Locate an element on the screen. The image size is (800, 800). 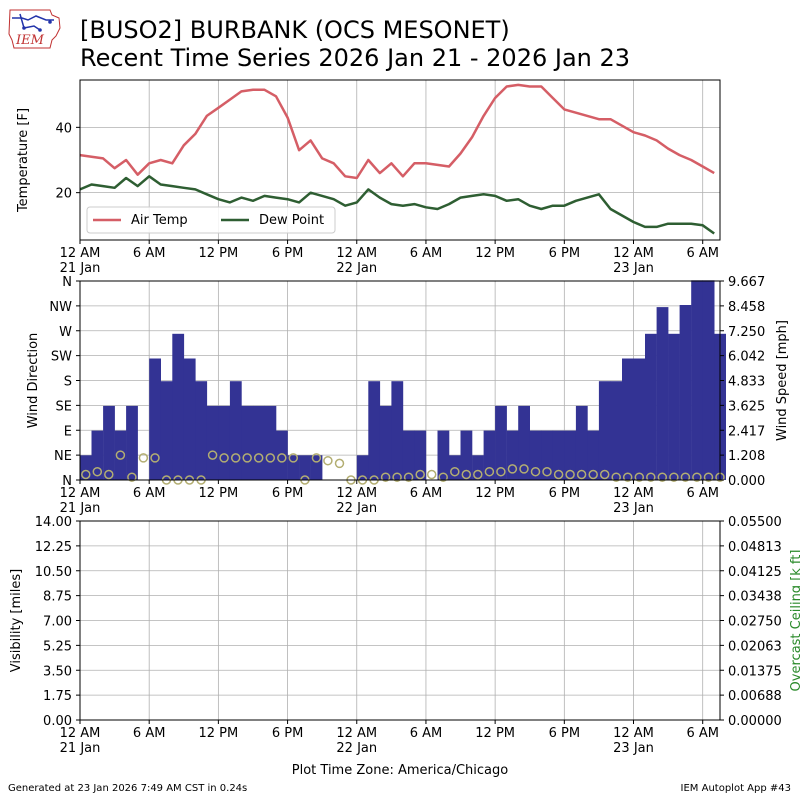
autoplot-app-label: IEM Autoplot App #43 is located at coordinates (735, 788).